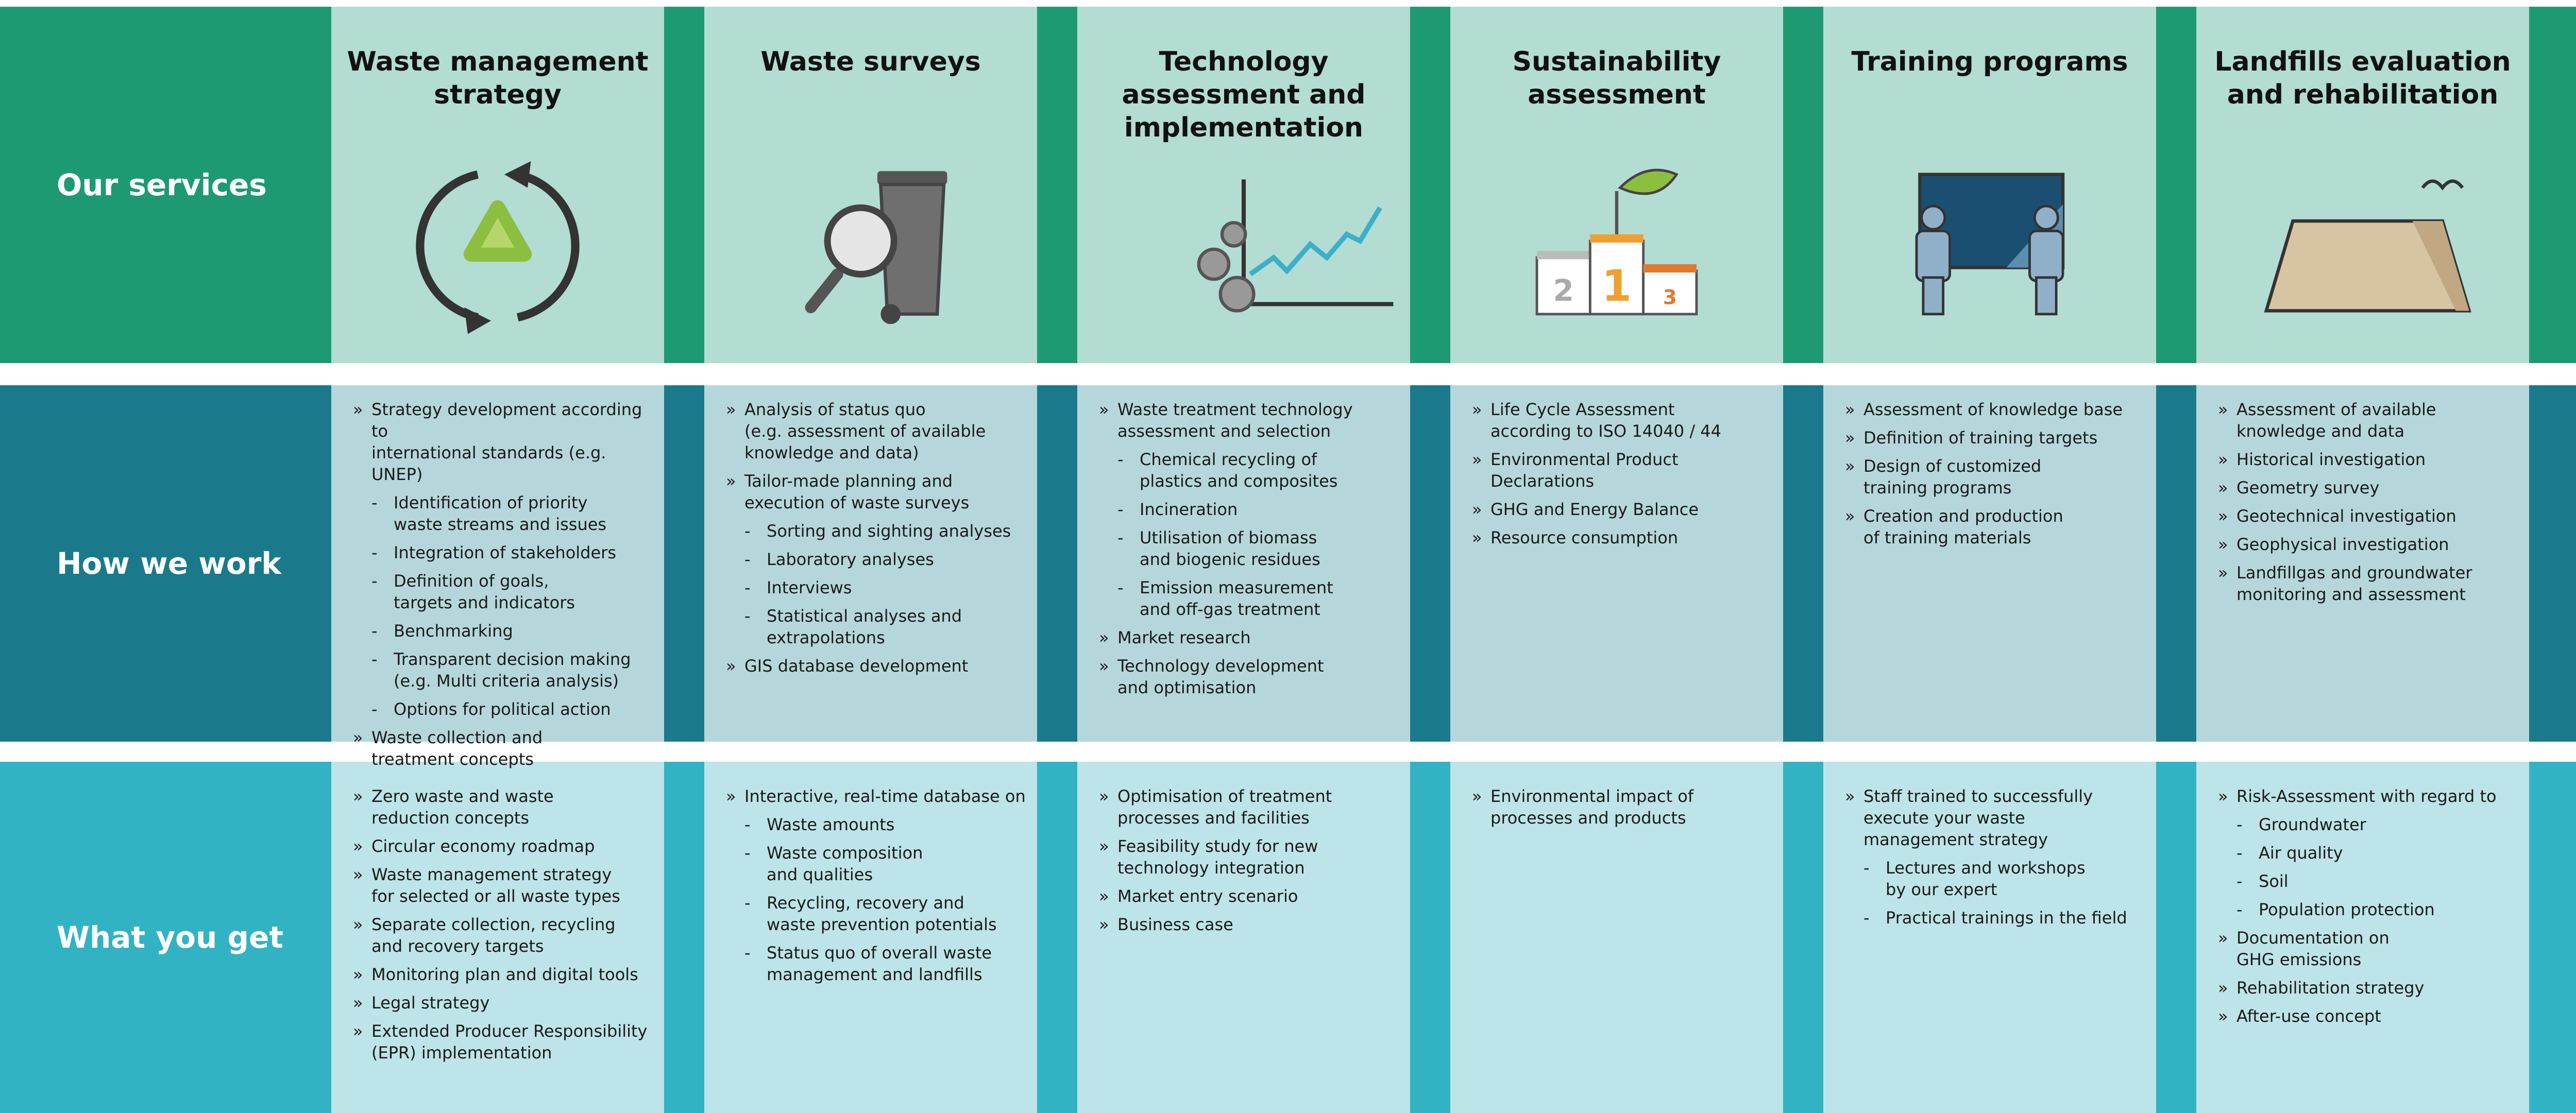 The height and width of the screenshot is (1113, 2576). I want to click on item-text: Market entry scenario, so click(1207, 896).